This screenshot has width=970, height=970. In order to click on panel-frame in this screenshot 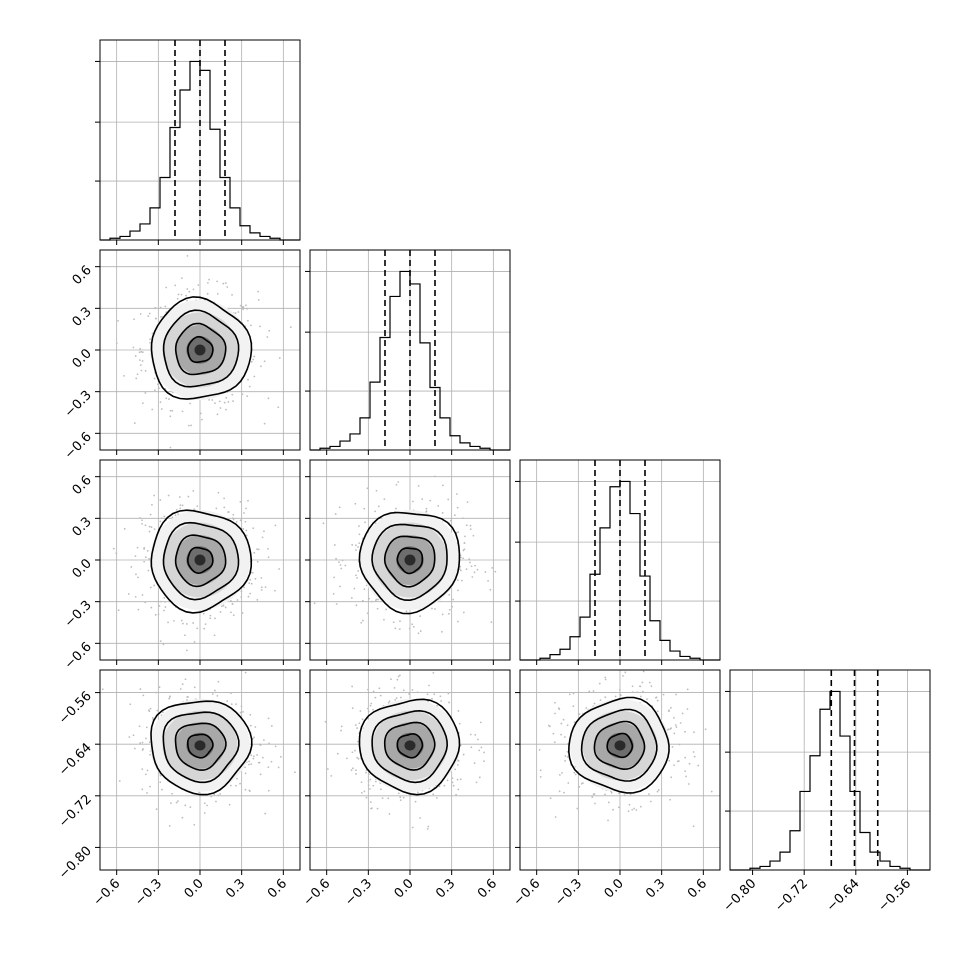, I will do `click(620, 770)`.